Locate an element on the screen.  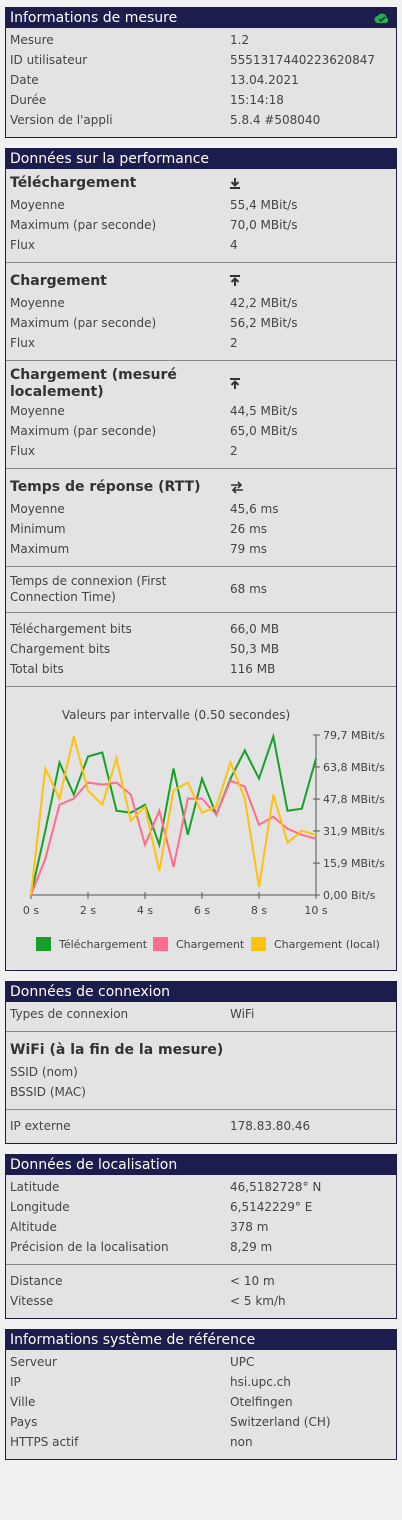
info-row: ID utilisateur 5551317440223620847 is located at coordinates (201, 60).